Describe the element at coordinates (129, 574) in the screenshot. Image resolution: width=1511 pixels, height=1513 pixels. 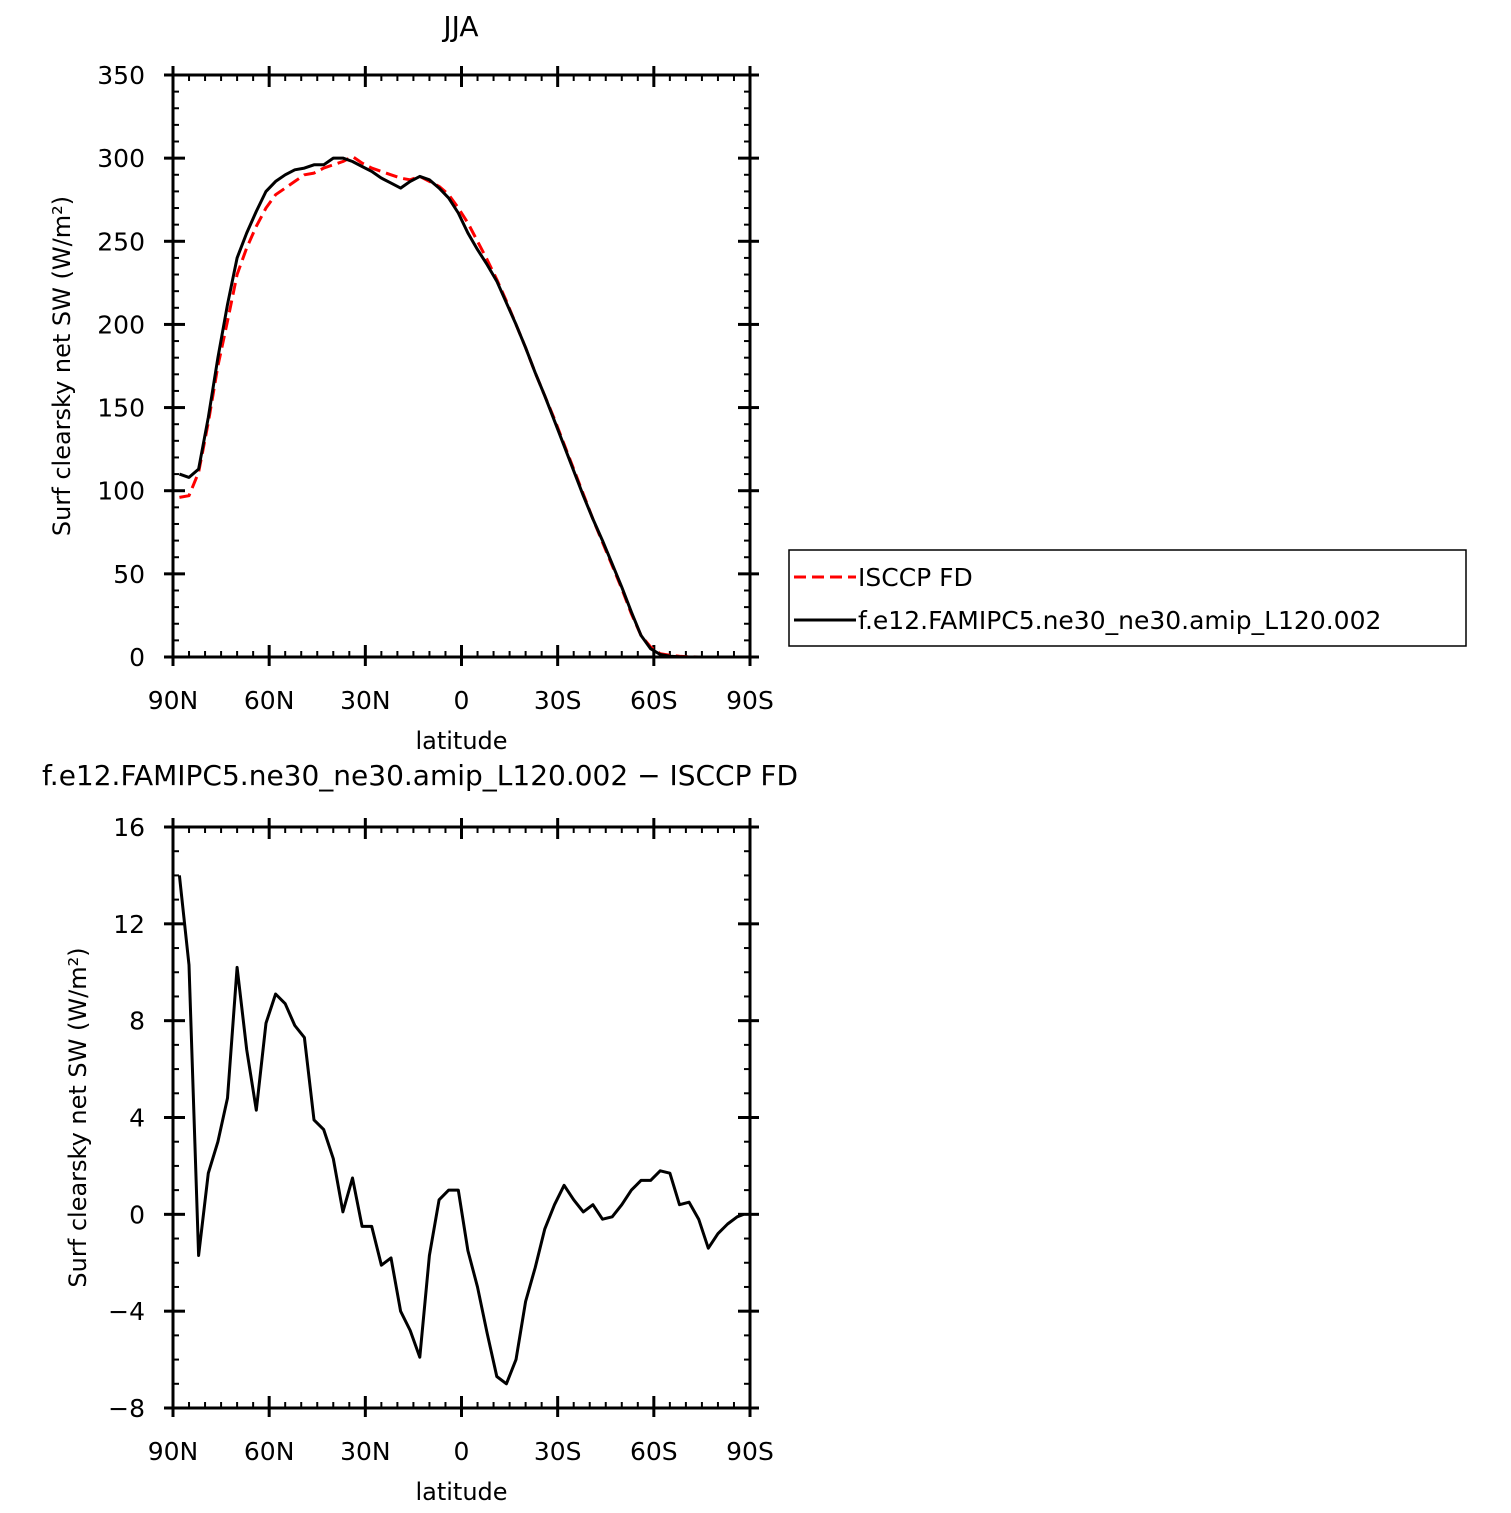
I see `y-tick-label: 50` at that location.